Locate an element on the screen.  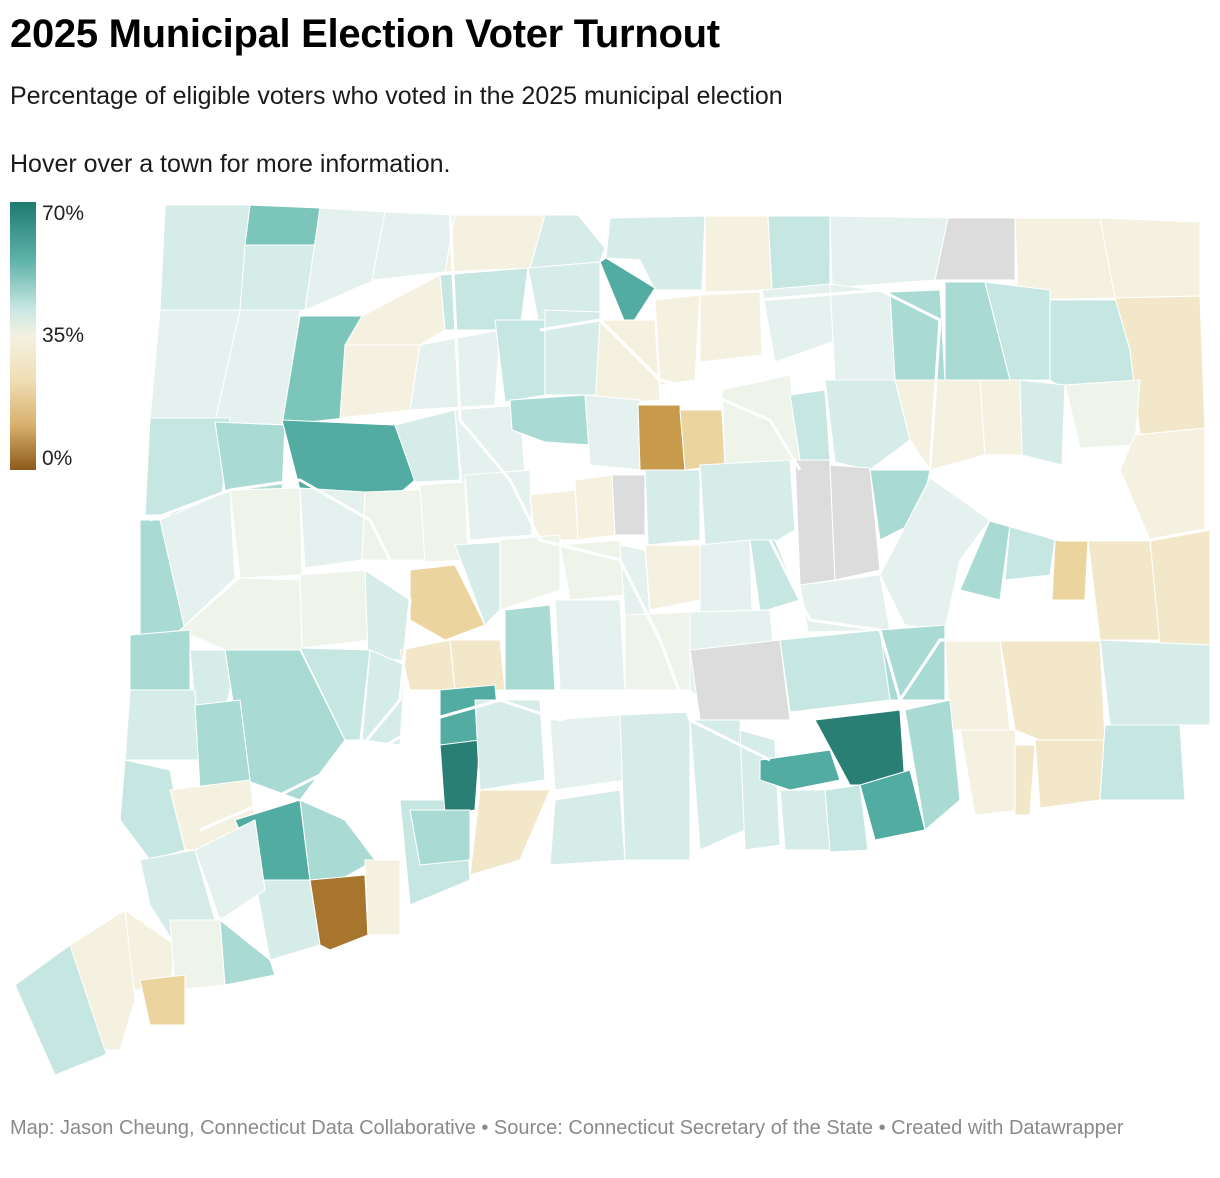
color-legend: 70% 35% 0% is located at coordinates (70, 337).